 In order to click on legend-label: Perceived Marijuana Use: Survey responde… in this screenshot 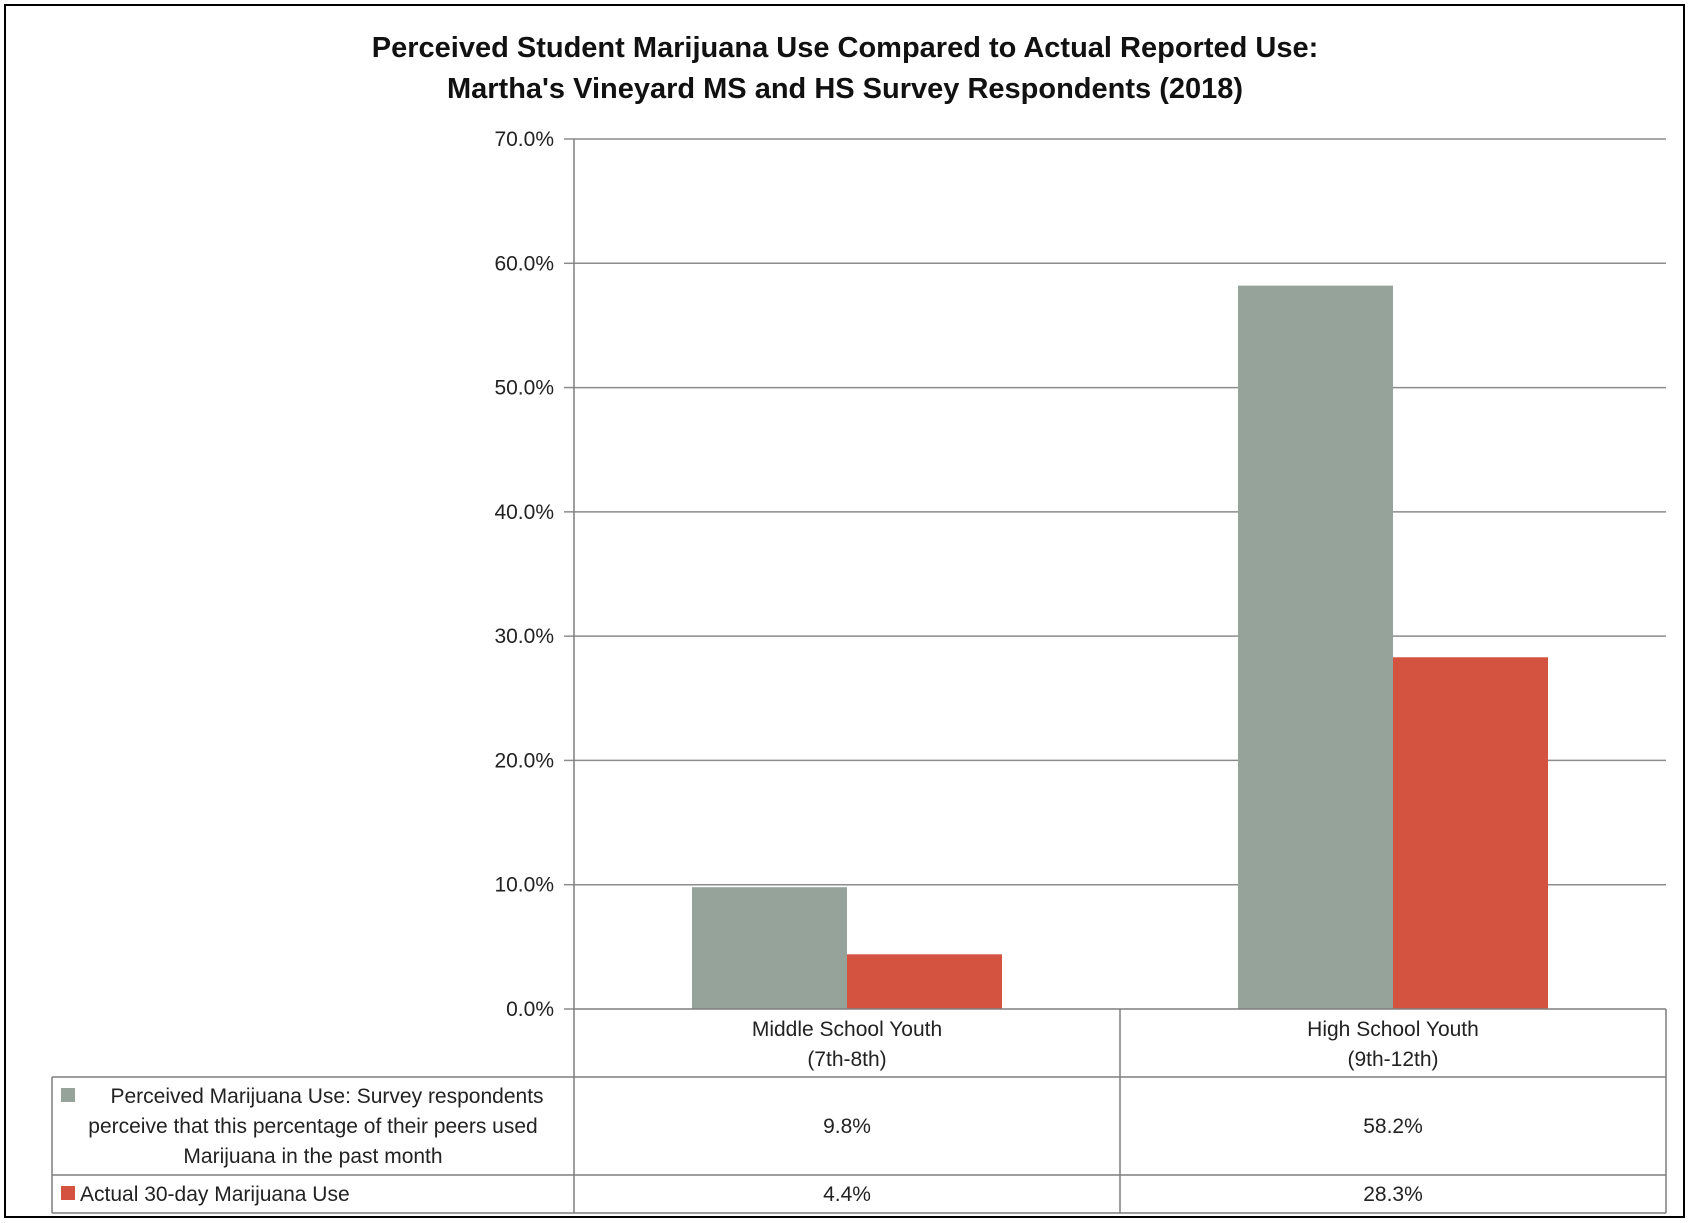, I will do `click(326, 1096)`.